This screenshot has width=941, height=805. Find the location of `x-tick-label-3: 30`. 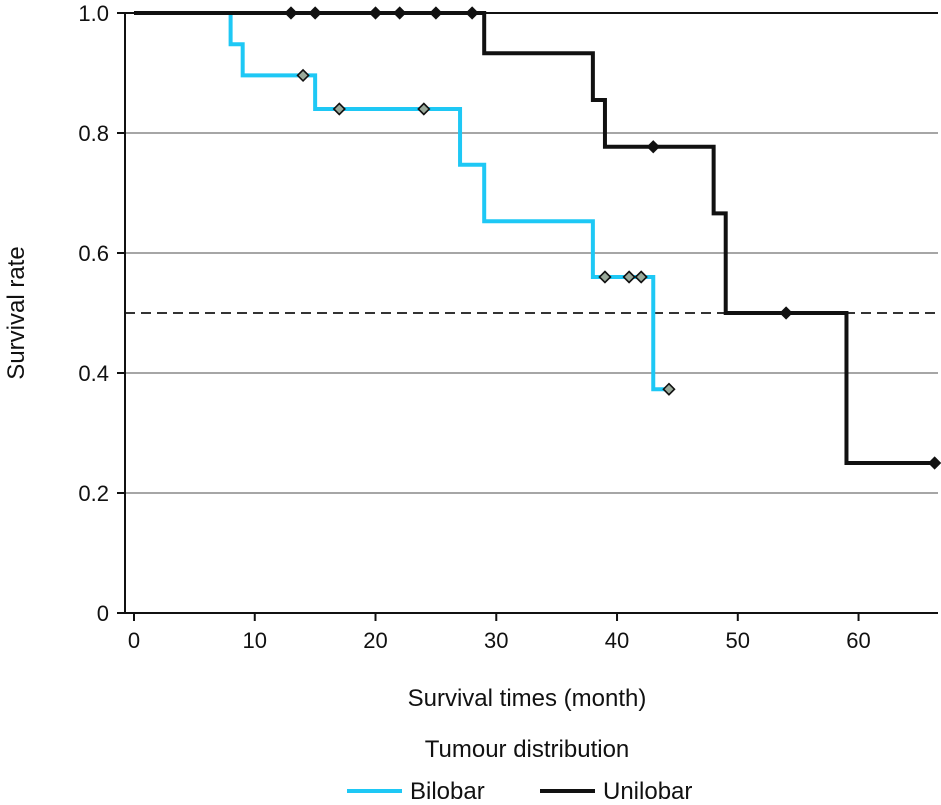

x-tick-label-3: 30 is located at coordinates (496, 640).